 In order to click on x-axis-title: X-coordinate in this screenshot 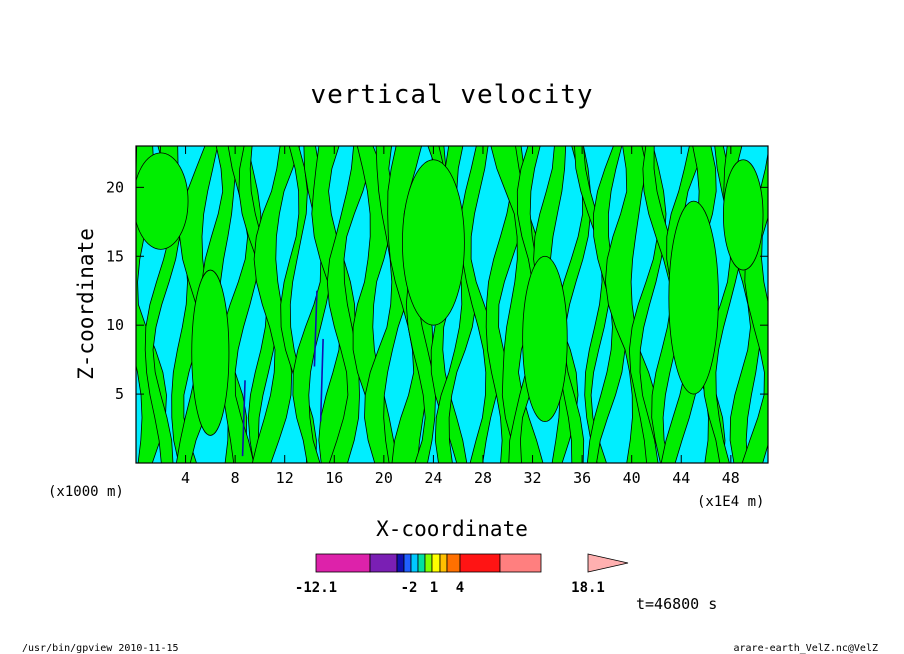, I will do `click(452, 529)`.